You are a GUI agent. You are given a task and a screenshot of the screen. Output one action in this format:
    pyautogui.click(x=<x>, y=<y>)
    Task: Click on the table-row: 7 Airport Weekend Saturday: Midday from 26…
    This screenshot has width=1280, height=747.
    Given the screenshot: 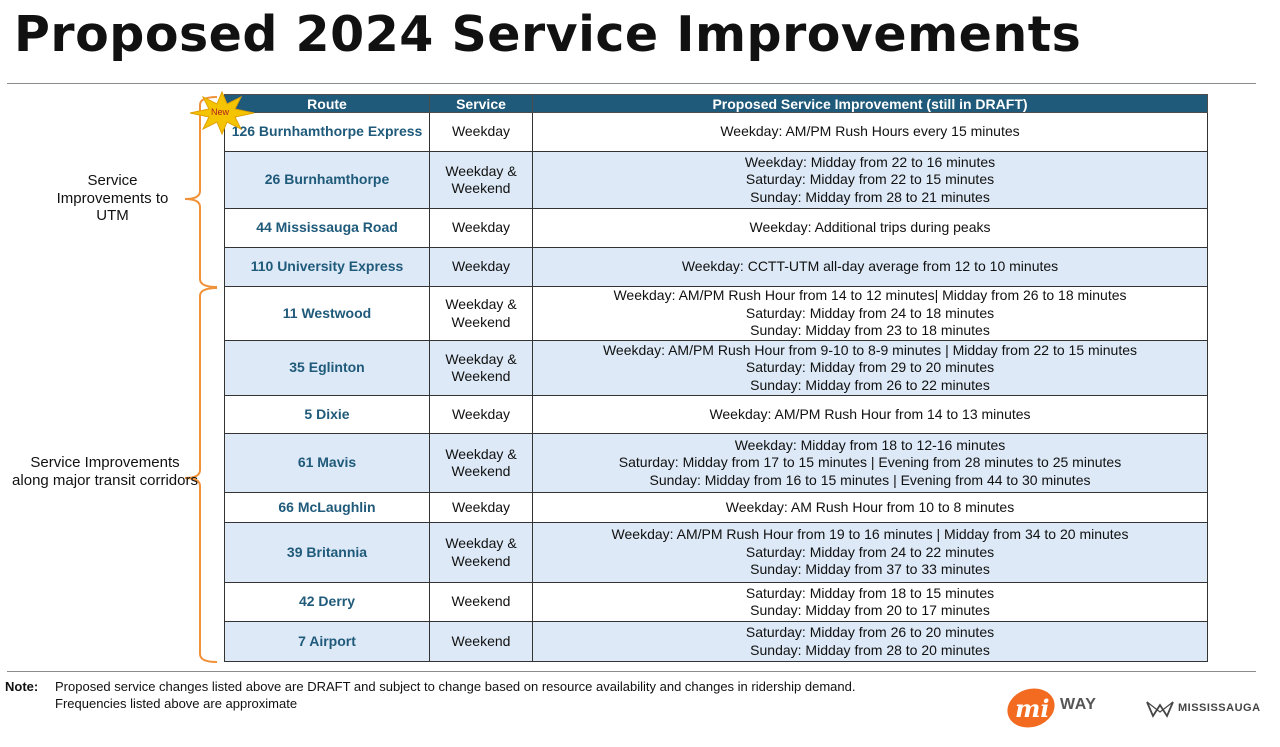 What is the action you would take?
    pyautogui.click(x=716, y=641)
    